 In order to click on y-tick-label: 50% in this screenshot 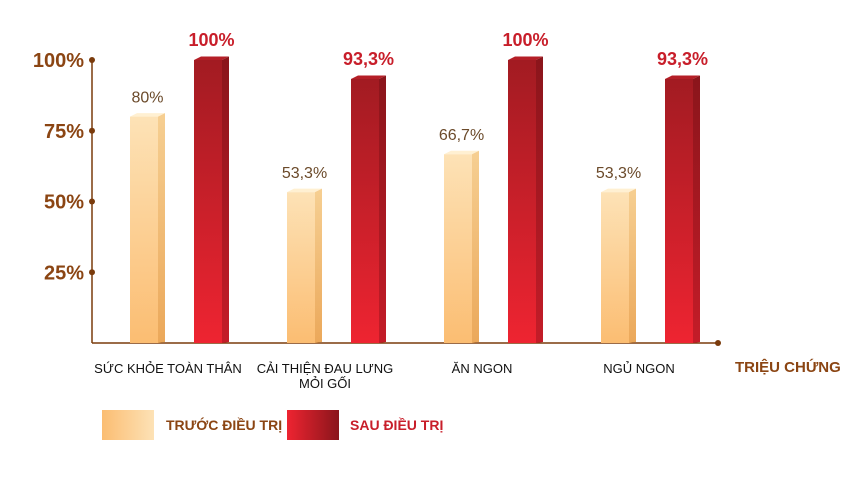, I will do `click(64, 203)`.